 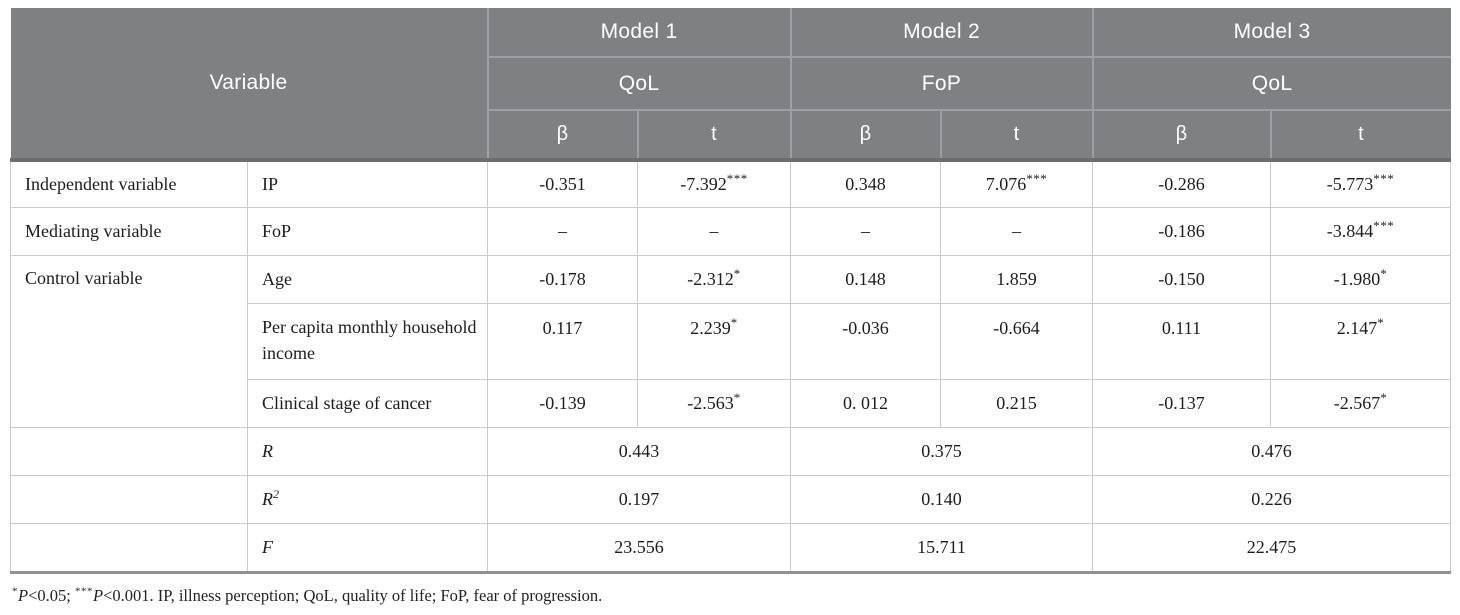 What do you see at coordinates (1017, 341) in the screenshot?
I see `value-cell: -0.664` at bounding box center [1017, 341].